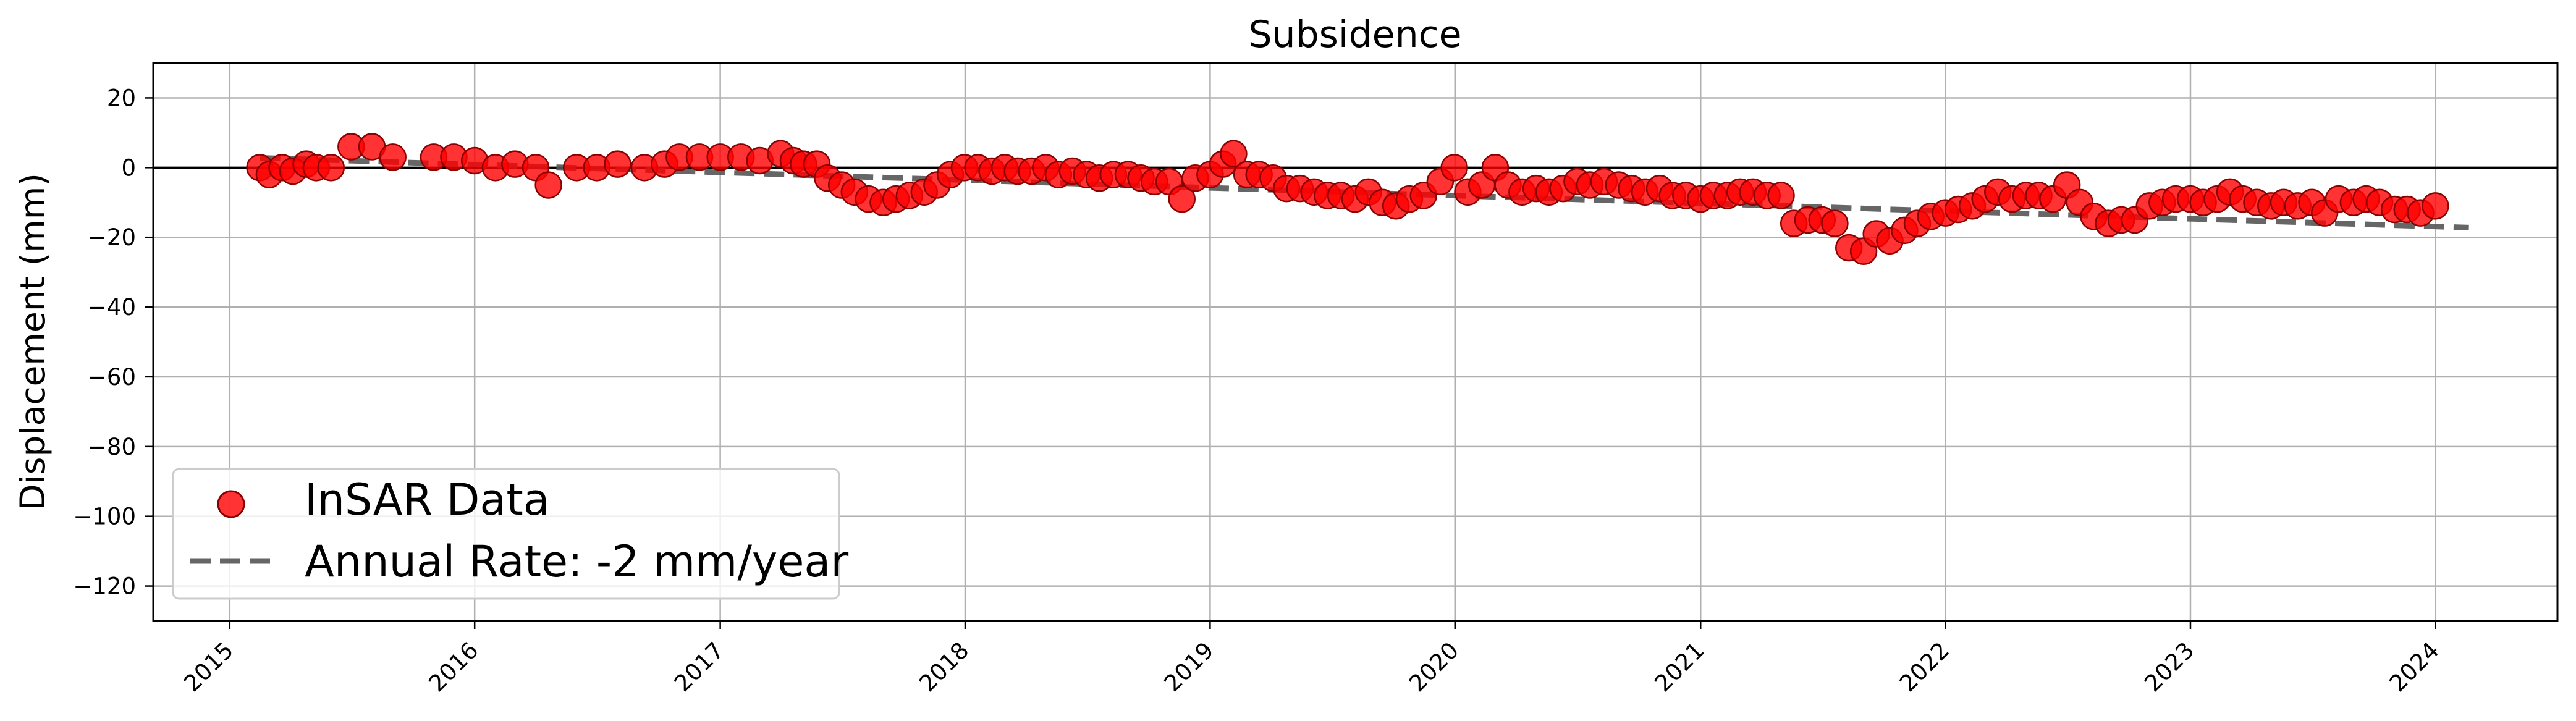  I want to click on y-tick-label: −120, so click(104, 586).